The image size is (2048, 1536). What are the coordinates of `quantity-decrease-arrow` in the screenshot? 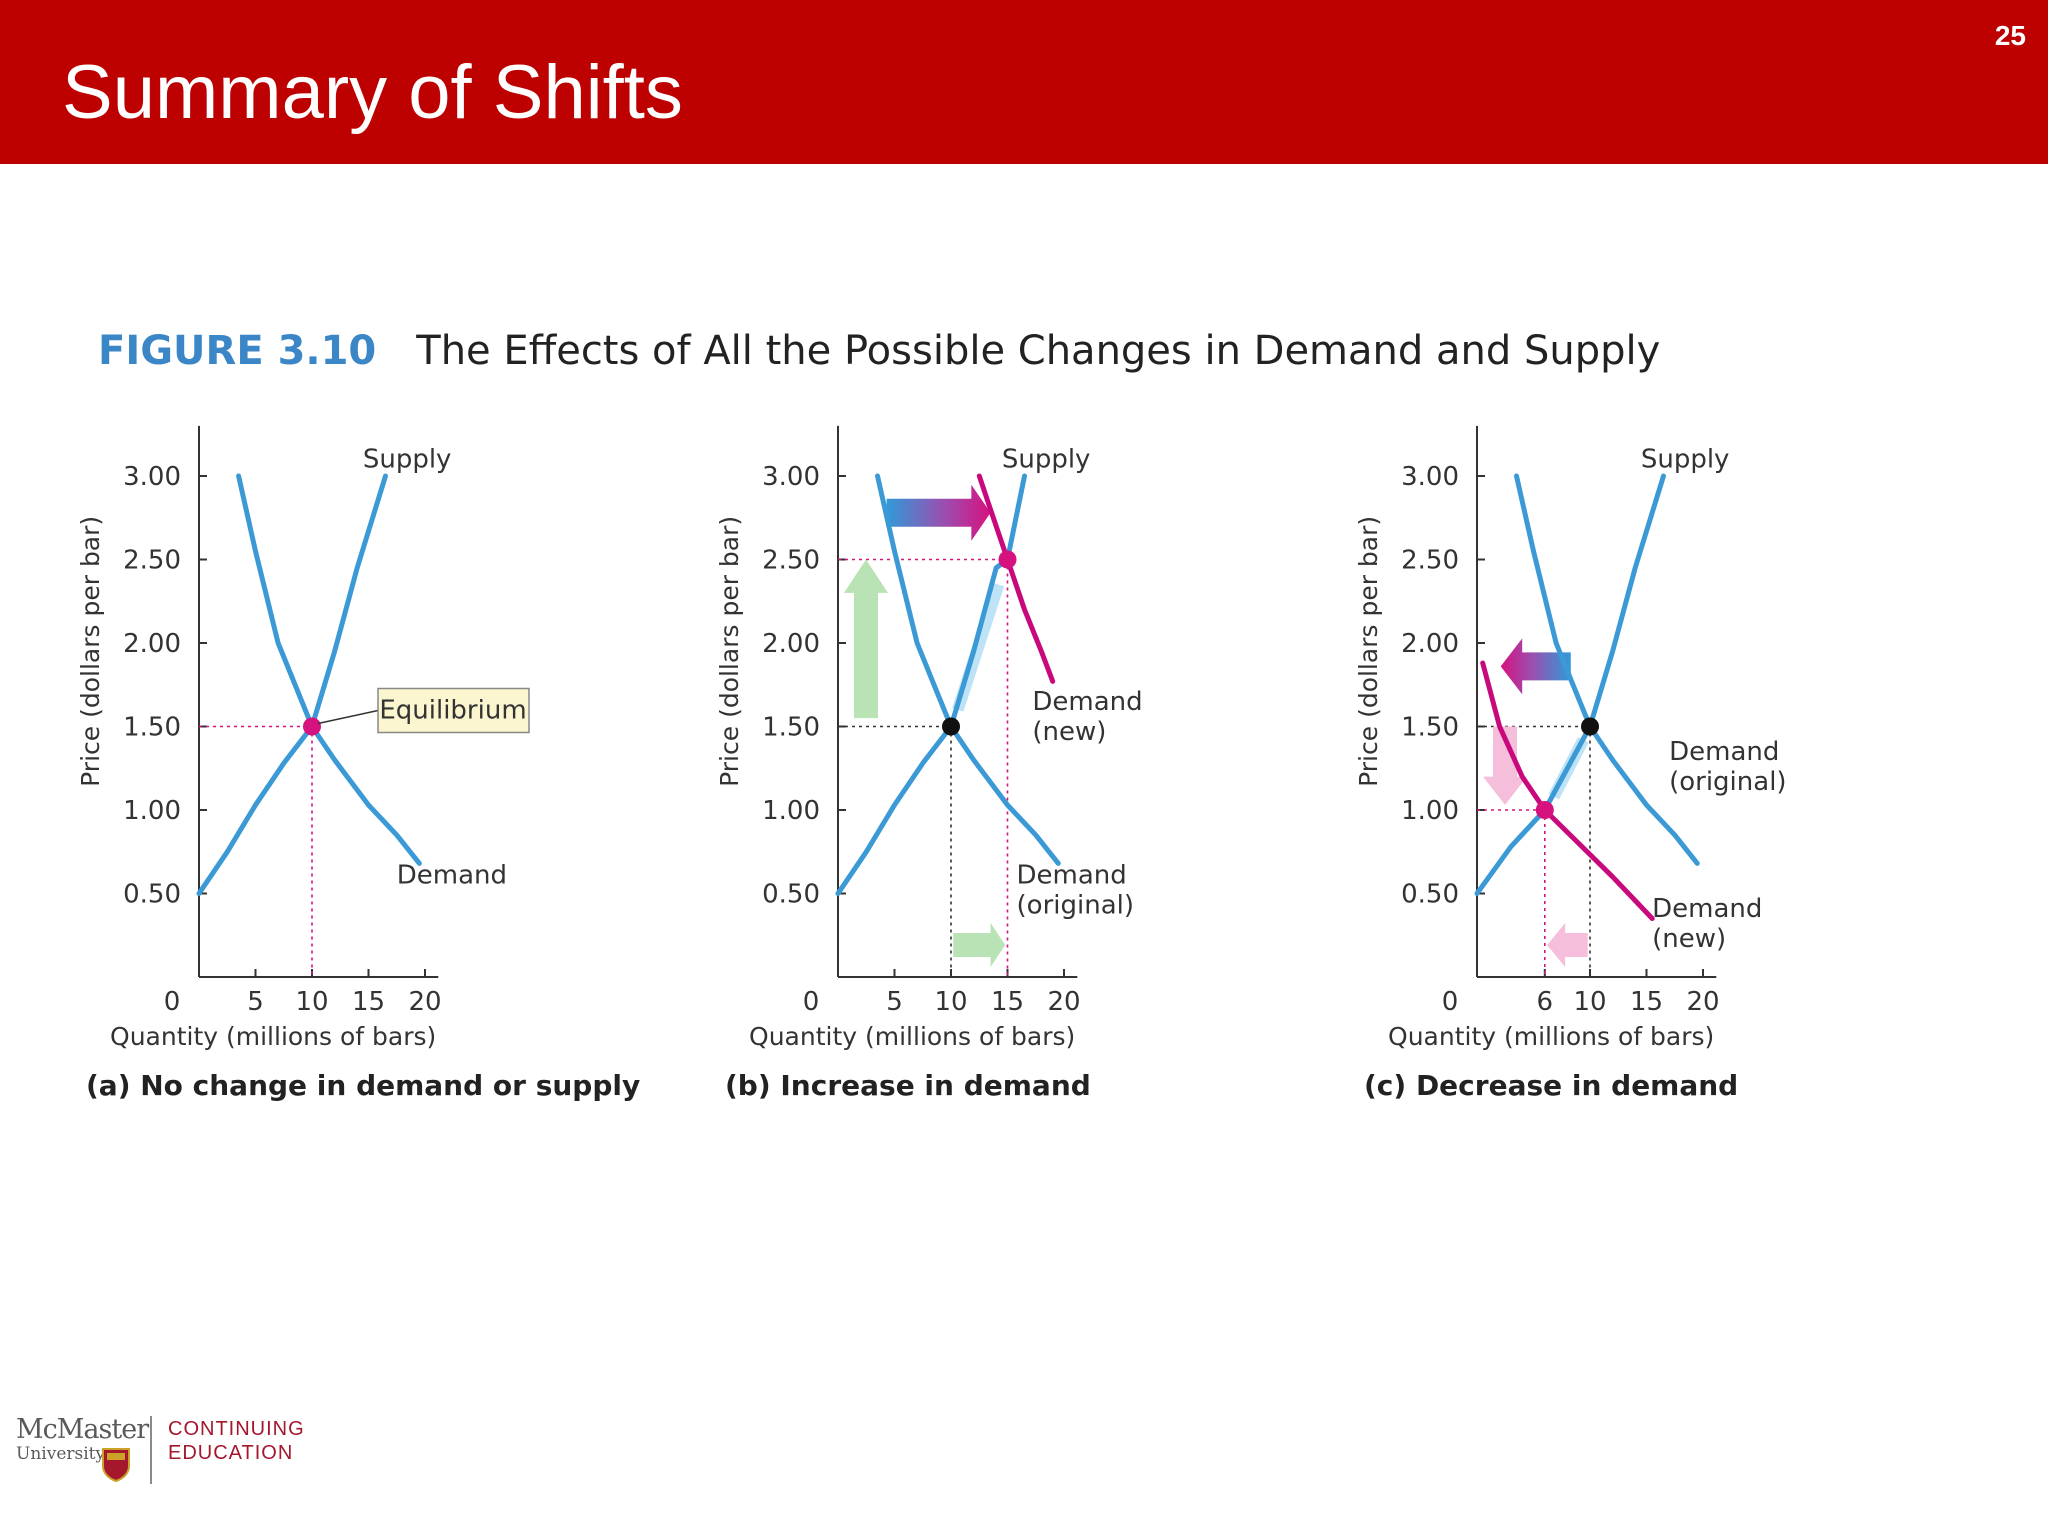 It's located at (1567, 945).